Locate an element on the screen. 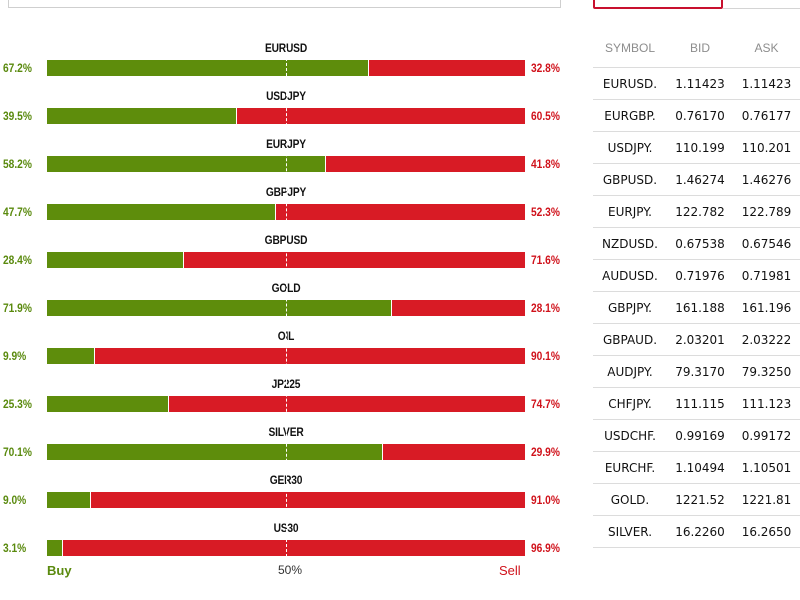 The width and height of the screenshot is (800, 600). quote-bid: 161.188 is located at coordinates (700, 308).